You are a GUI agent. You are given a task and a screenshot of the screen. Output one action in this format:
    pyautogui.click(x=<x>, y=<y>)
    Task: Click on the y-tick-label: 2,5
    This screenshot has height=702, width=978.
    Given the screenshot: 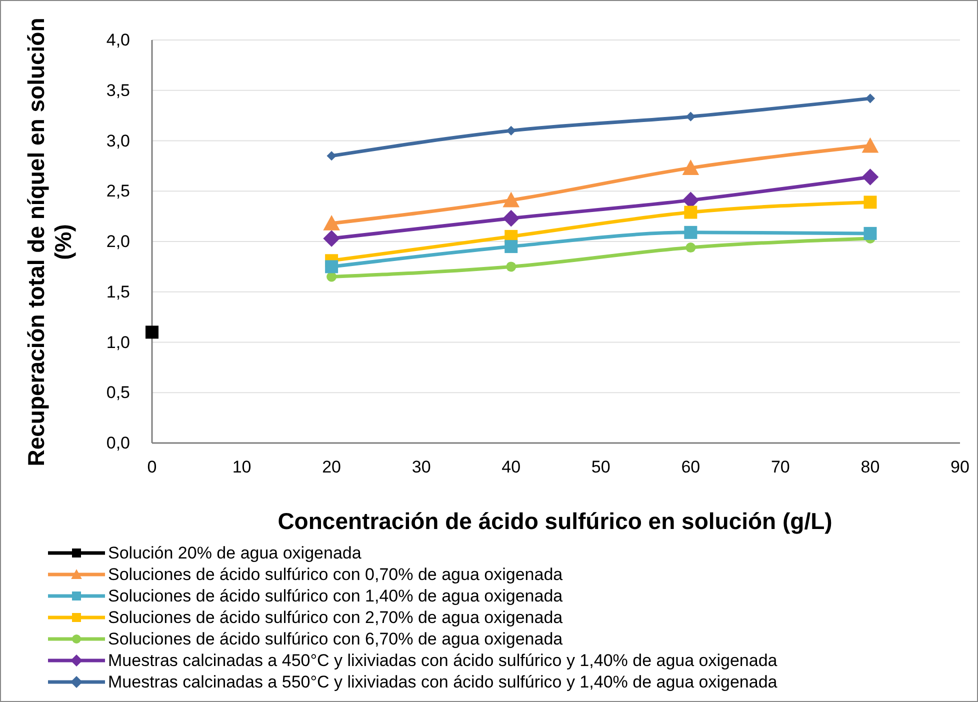 What is the action you would take?
    pyautogui.click(x=118, y=191)
    